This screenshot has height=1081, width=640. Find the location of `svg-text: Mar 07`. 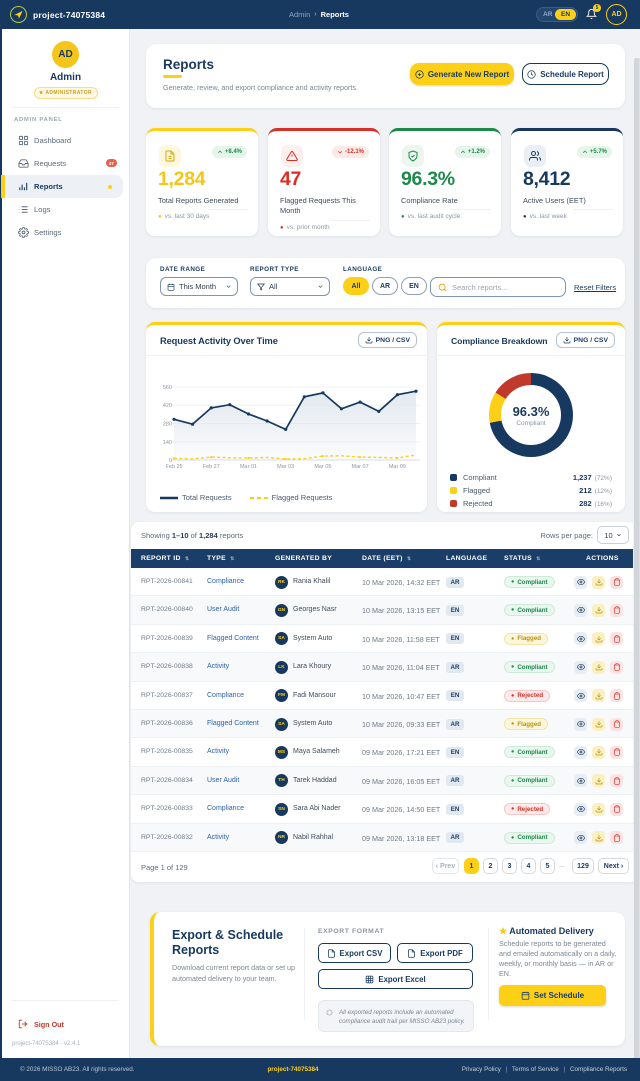

svg-text: Mar 07 is located at coordinates (360, 467).